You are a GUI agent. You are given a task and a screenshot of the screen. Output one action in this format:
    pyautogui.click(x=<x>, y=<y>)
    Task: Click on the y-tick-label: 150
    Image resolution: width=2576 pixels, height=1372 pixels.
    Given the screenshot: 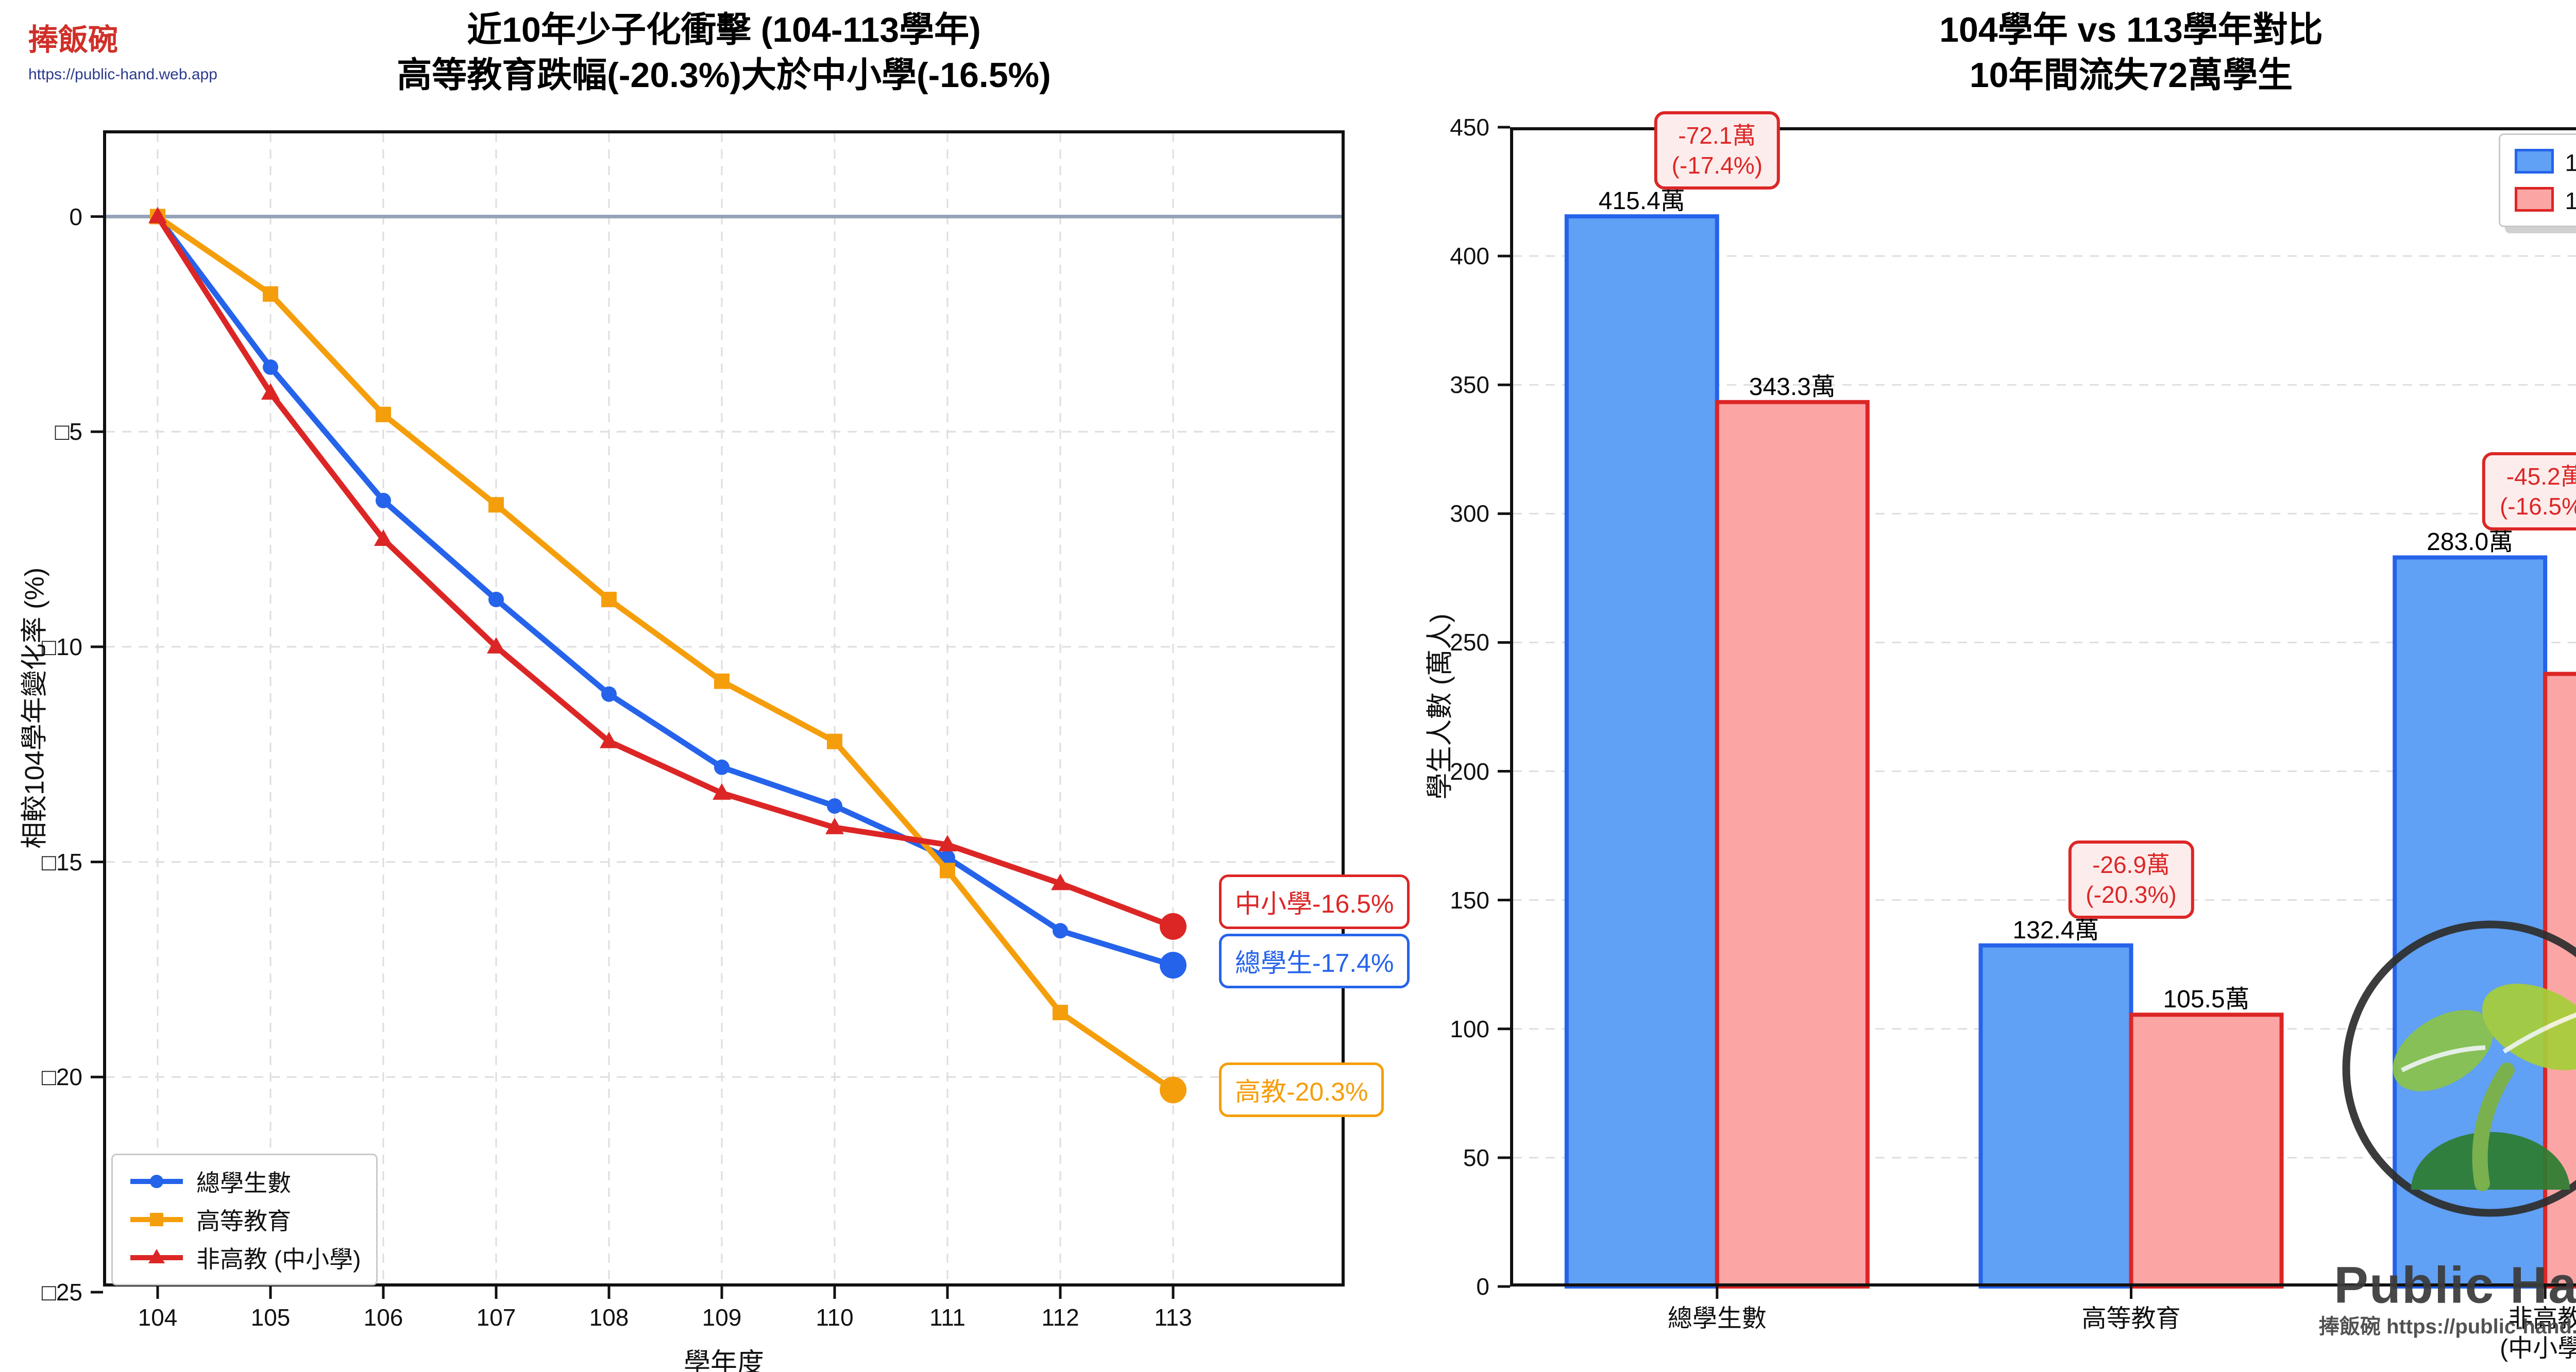 What is the action you would take?
    pyautogui.click(x=1470, y=900)
    